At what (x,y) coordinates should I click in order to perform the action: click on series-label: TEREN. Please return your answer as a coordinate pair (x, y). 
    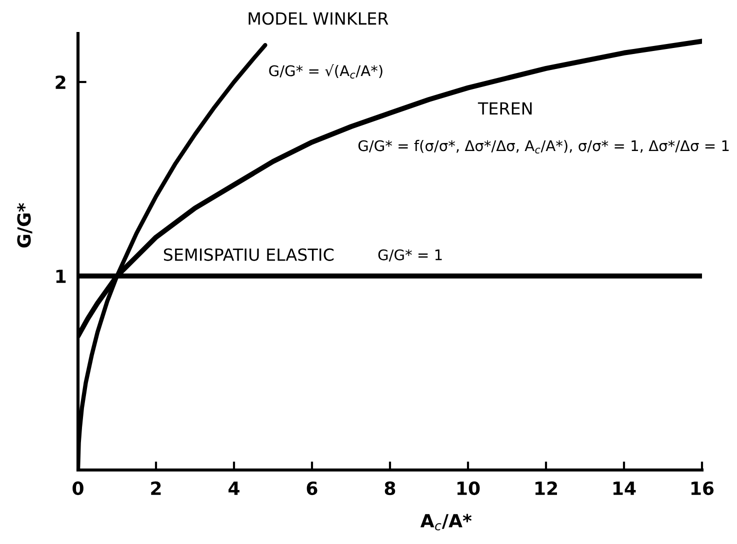
    Looking at the image, I should click on (505, 108).